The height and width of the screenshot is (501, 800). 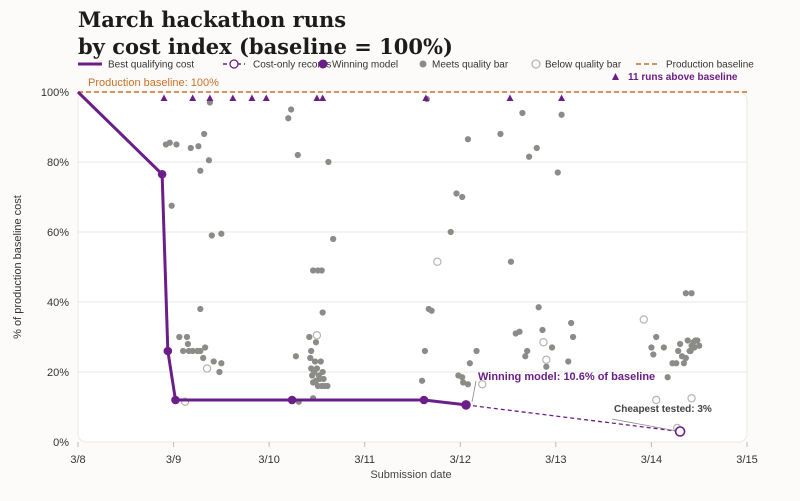 I want to click on above-baseline-label: 11 runs above baseline, so click(x=683, y=77).